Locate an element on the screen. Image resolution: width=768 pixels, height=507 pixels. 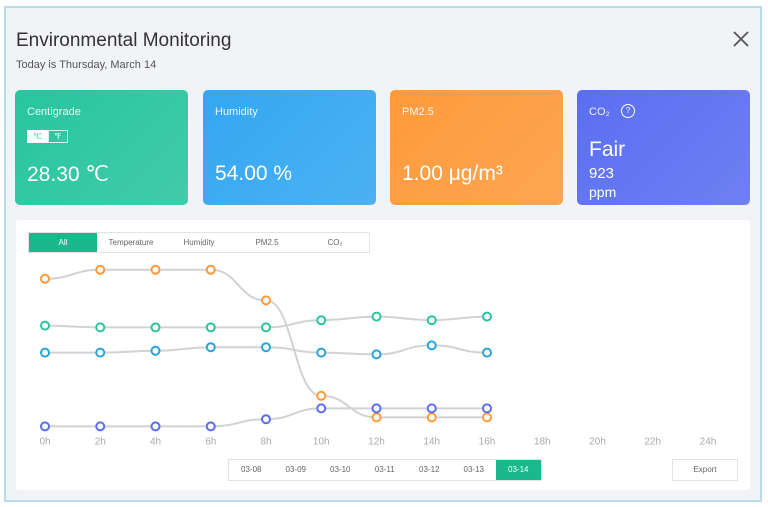
tab: Temperature is located at coordinates (131, 242).